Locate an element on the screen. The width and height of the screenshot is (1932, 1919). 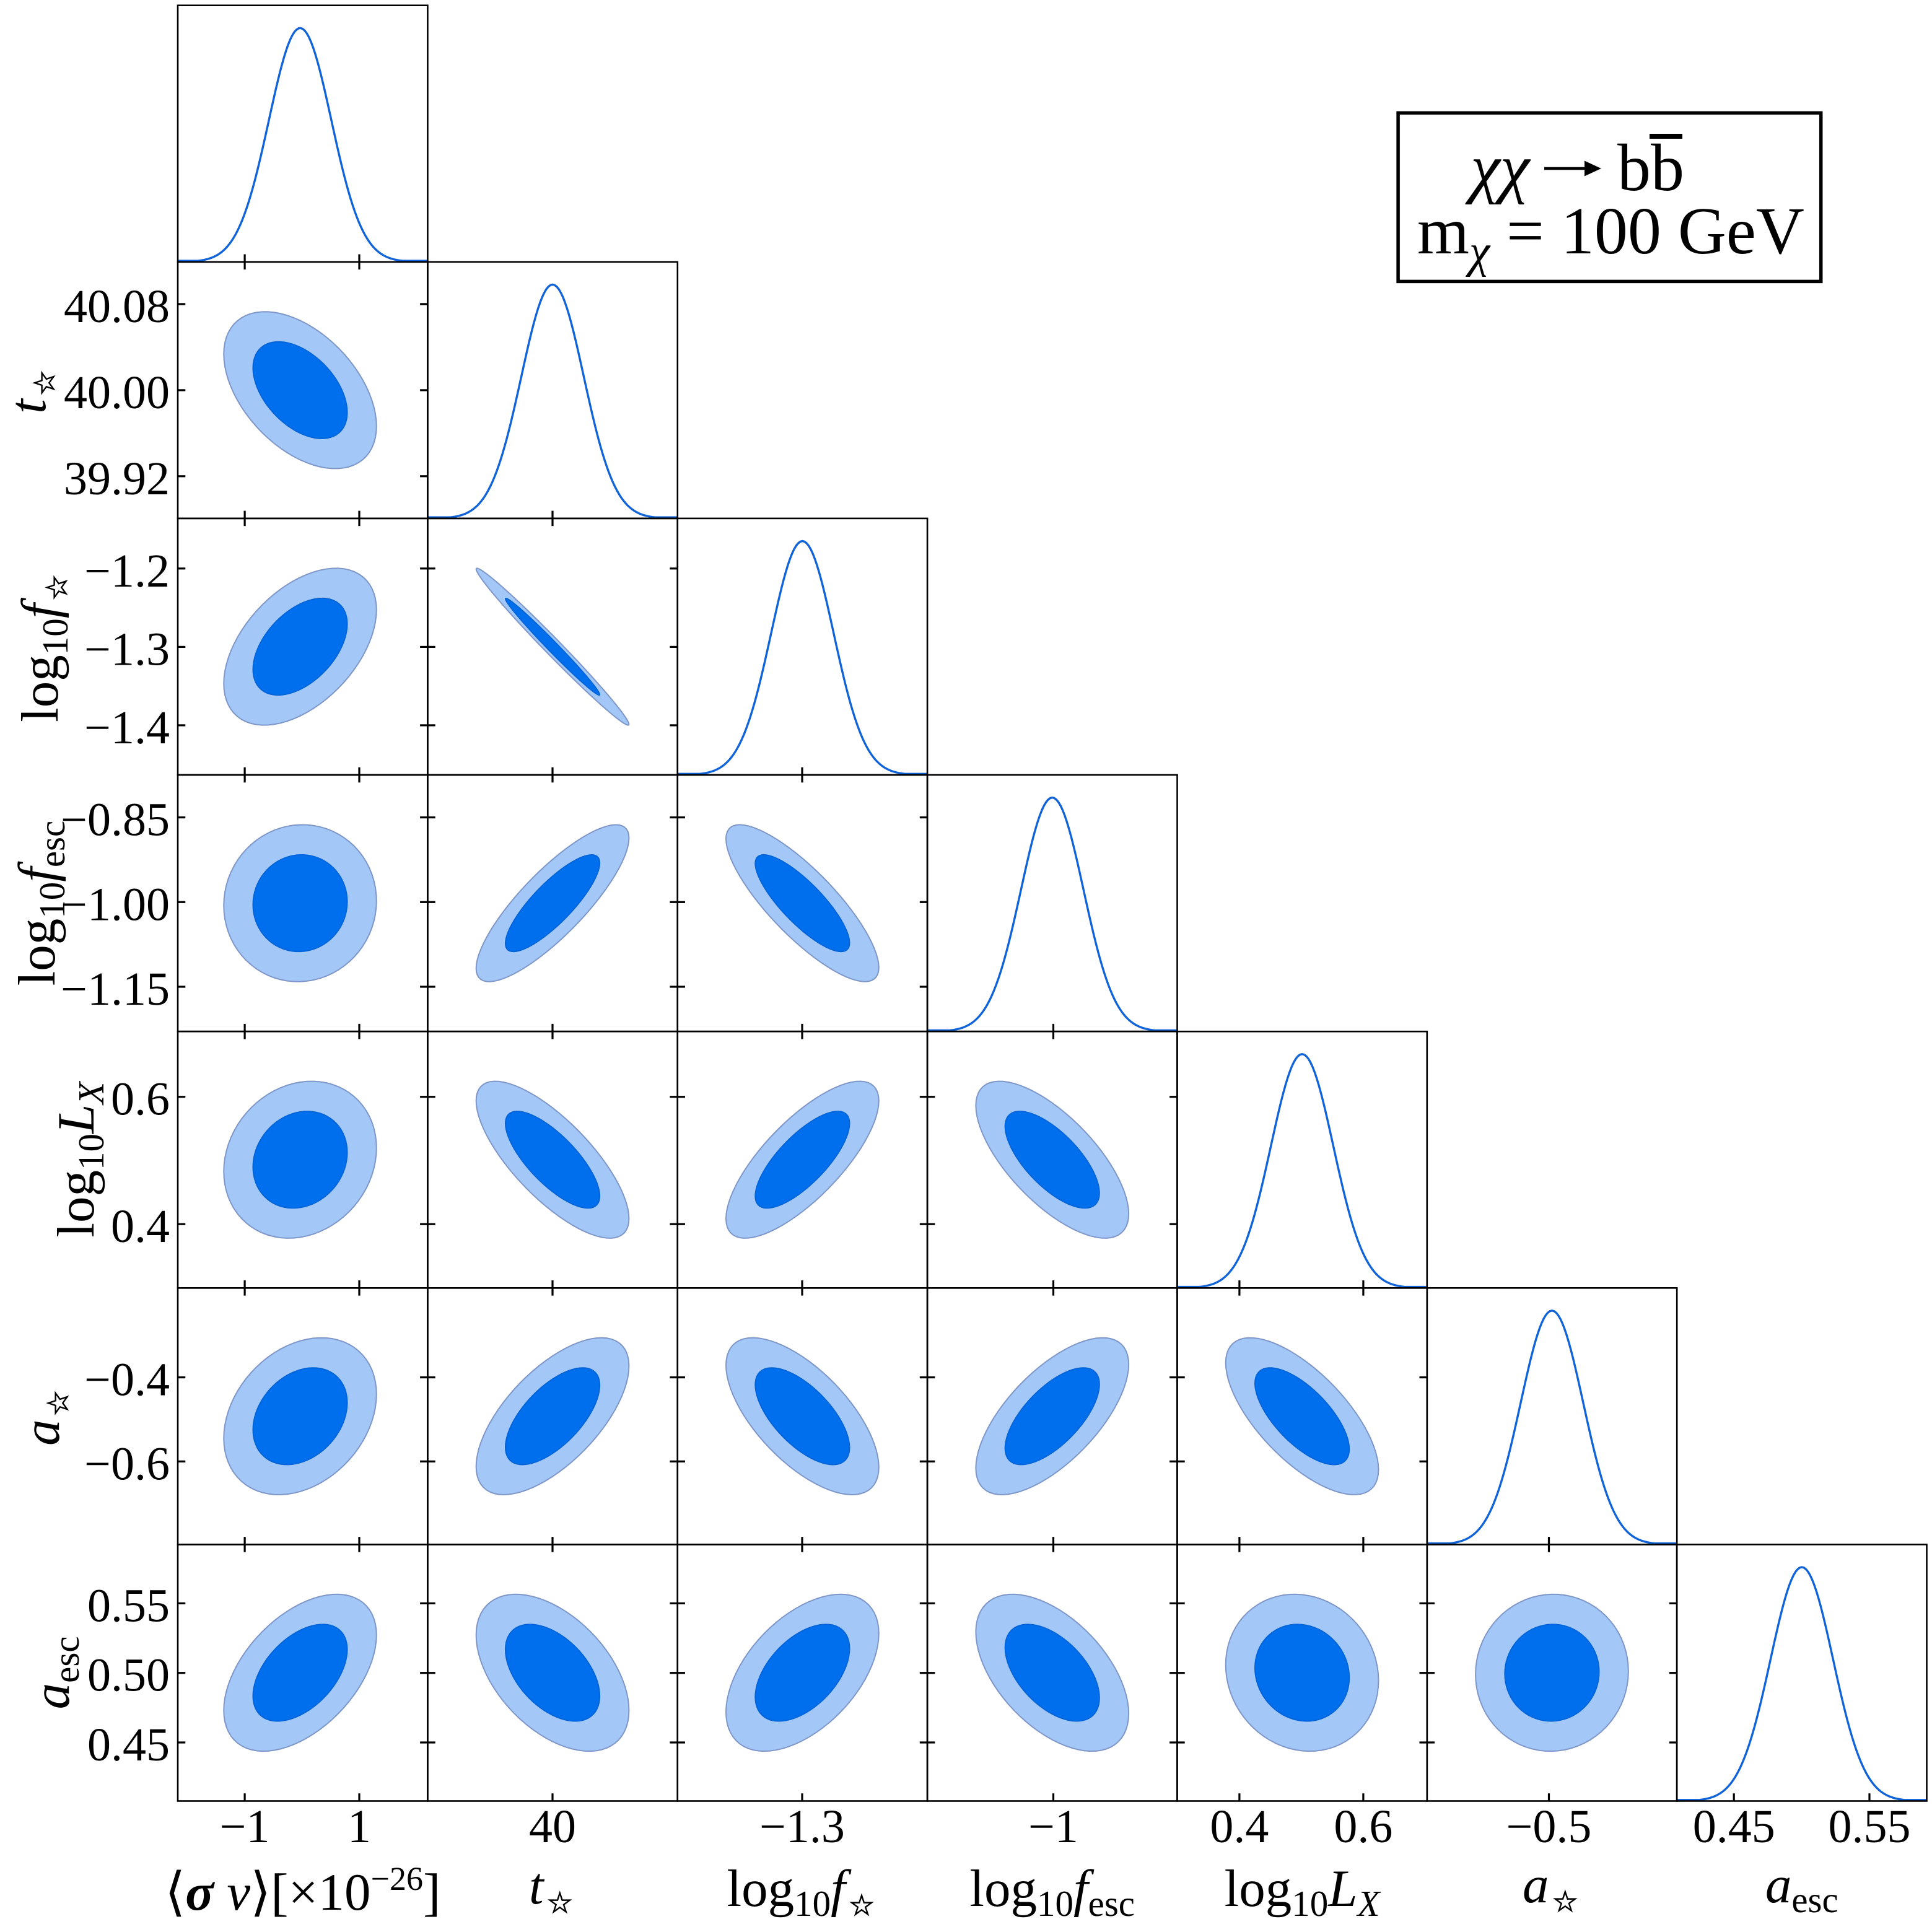
svg-text: −1.15 is located at coordinates (115, 989).